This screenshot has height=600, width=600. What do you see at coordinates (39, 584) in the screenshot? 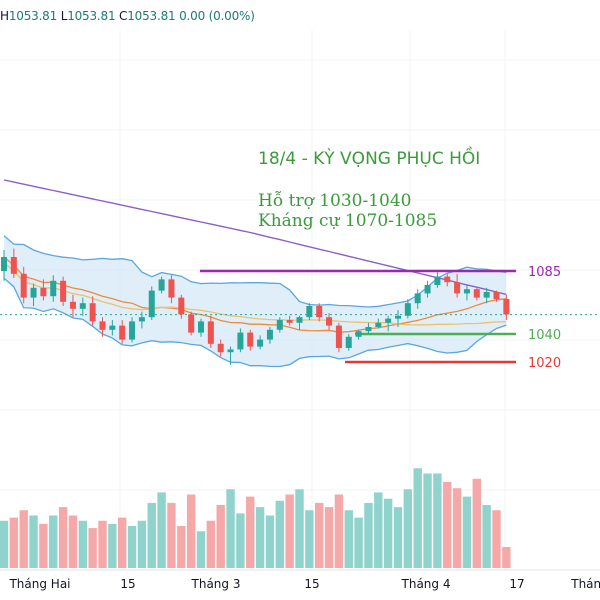
I see `axis-tick-label: Tháng Hai` at bounding box center [39, 584].